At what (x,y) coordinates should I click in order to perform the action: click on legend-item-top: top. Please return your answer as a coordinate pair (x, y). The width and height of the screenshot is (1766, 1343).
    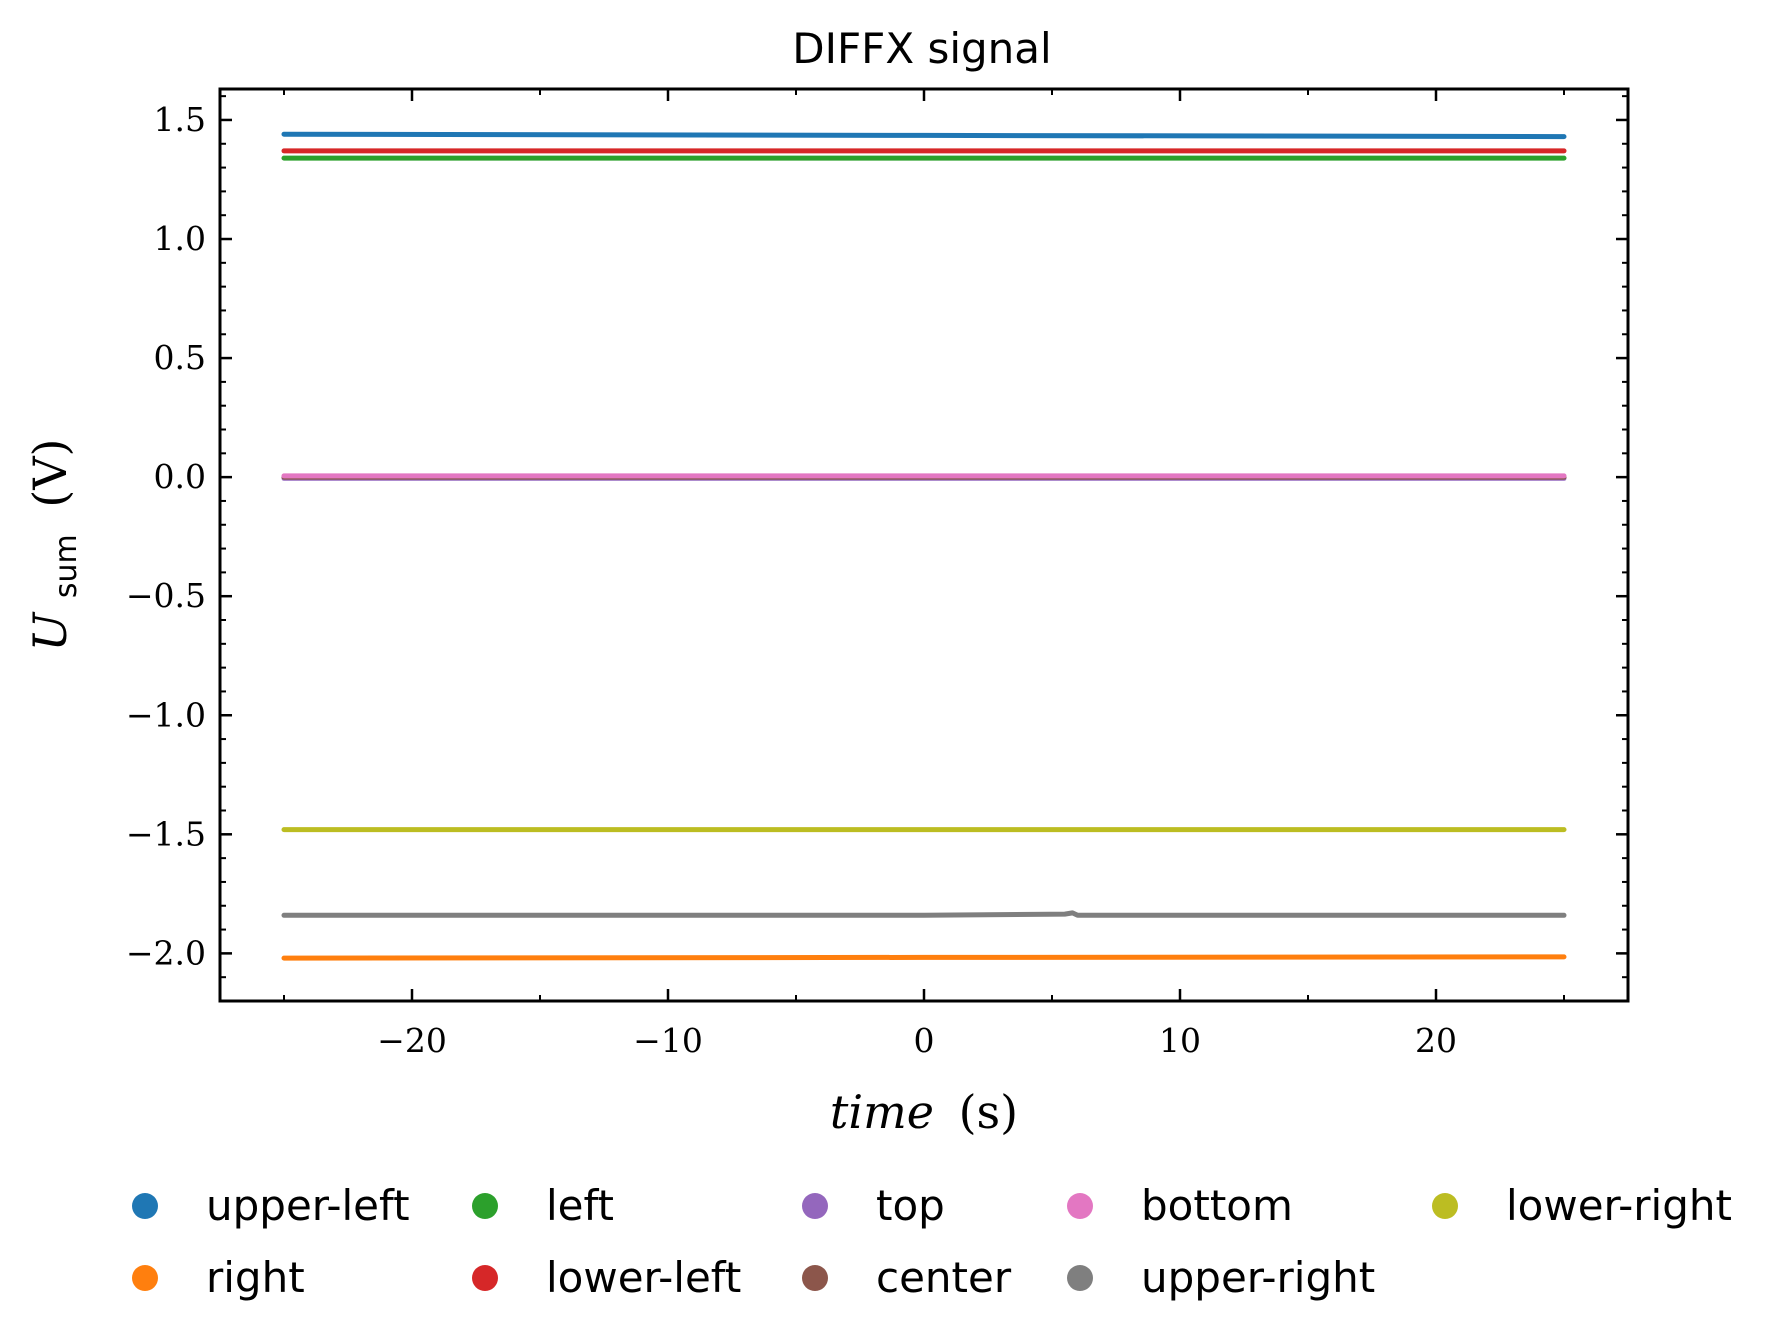
    Looking at the image, I should click on (873, 1205).